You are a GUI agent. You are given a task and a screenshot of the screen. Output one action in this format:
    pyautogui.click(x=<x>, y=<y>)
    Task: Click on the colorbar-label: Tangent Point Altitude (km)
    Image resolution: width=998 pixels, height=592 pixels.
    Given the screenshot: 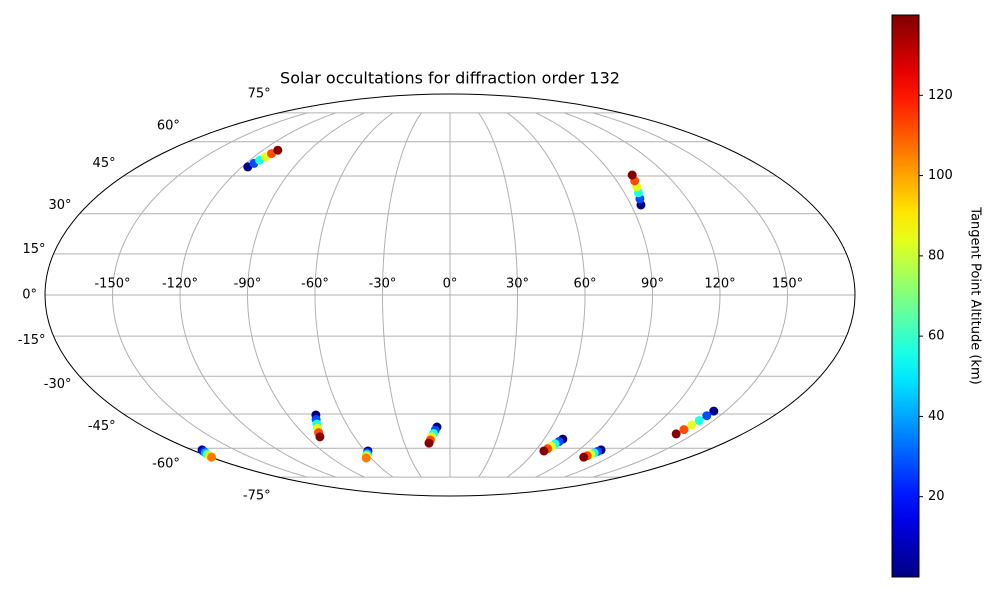 What is the action you would take?
    pyautogui.click(x=975, y=295)
    